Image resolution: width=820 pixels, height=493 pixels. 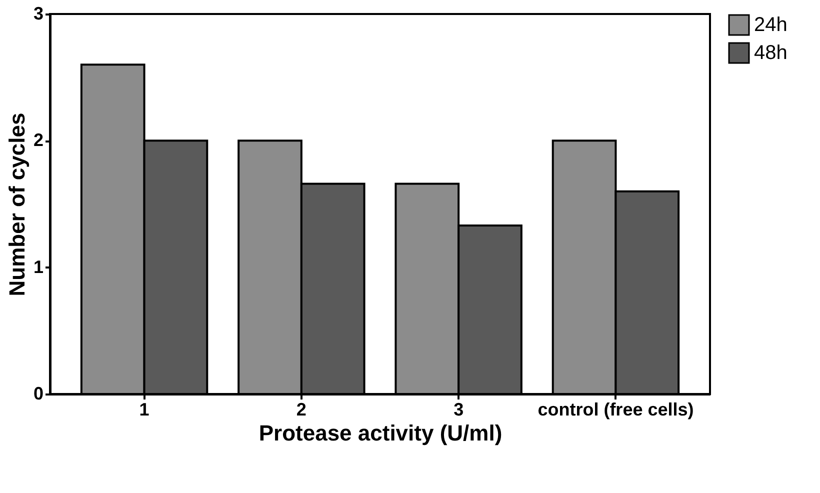 I want to click on legend-label: 24h, so click(x=771, y=25).